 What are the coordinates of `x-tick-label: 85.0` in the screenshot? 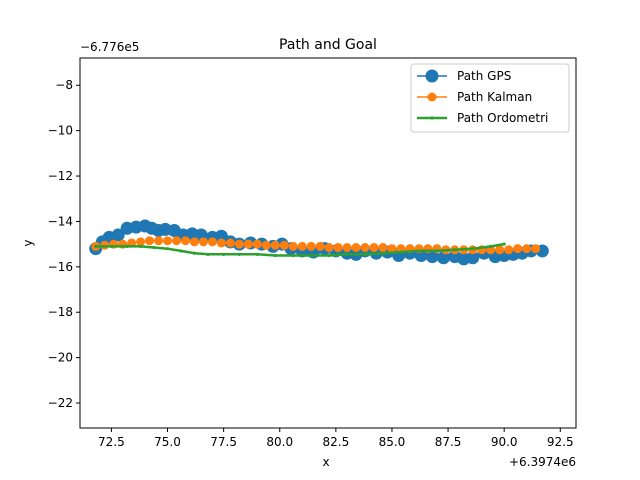 It's located at (392, 442).